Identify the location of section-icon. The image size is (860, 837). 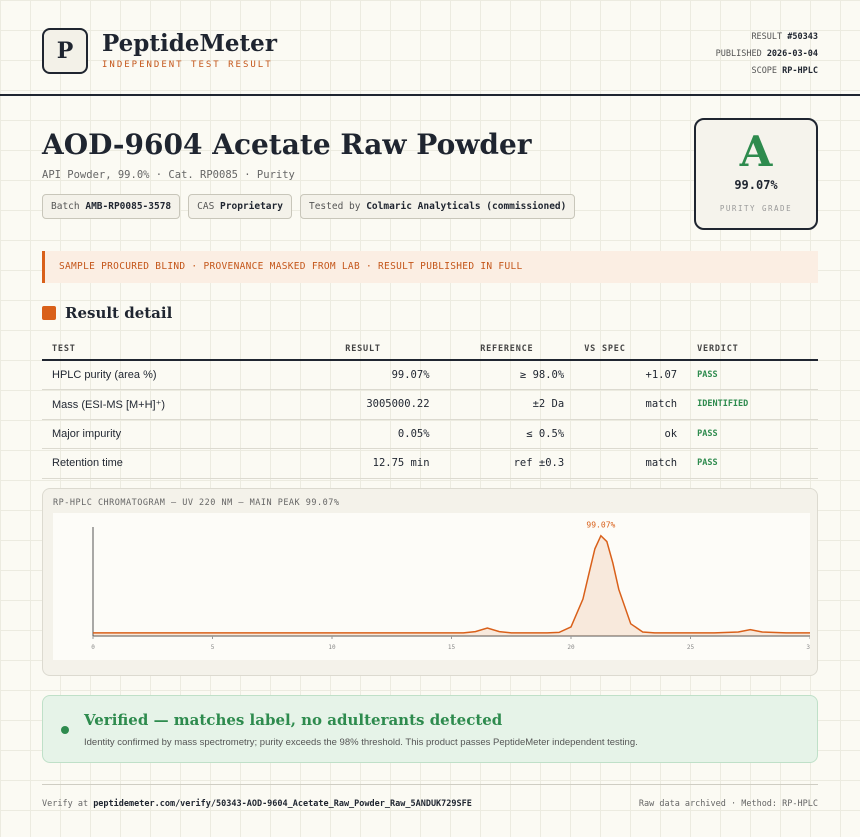
(49, 313).